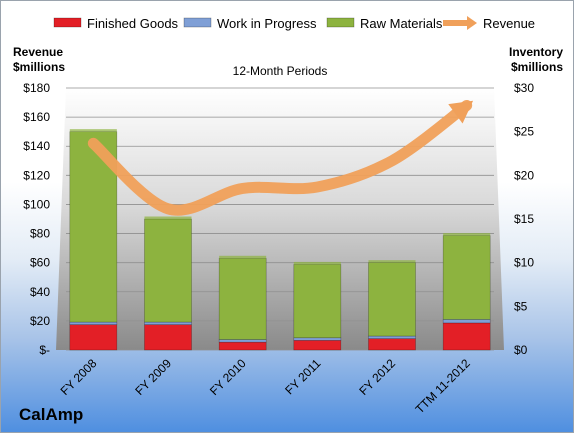 Image resolution: width=574 pixels, height=433 pixels. Describe the element at coordinates (153, 377) in the screenshot. I see `x-tick-label: FY 2009` at that location.